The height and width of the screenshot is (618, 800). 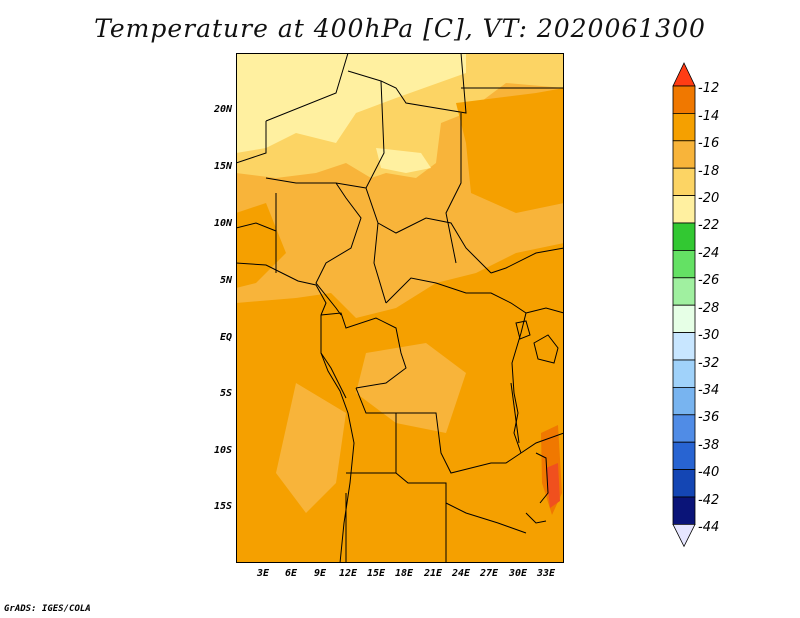 I want to click on colorbar-label-9: -28, so click(x=709, y=308).